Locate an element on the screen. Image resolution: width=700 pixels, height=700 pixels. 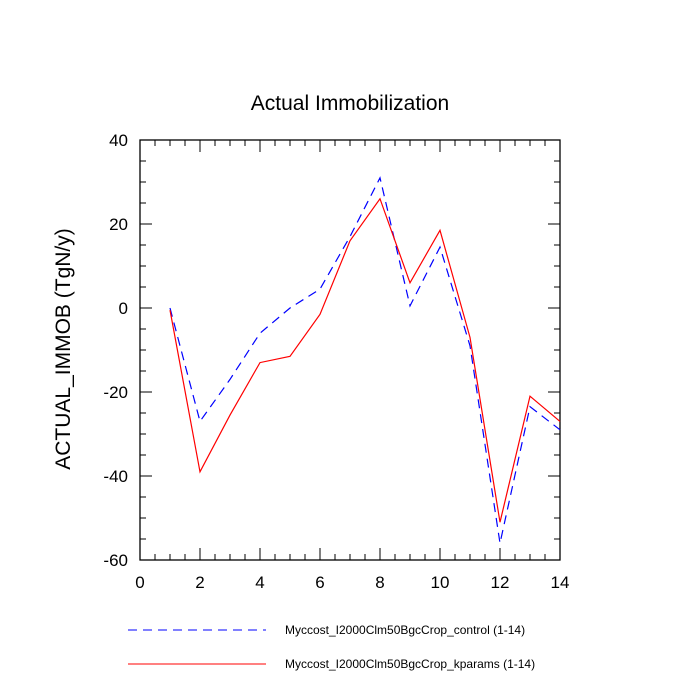
y-tick-label: 40 is located at coordinates (118, 140).